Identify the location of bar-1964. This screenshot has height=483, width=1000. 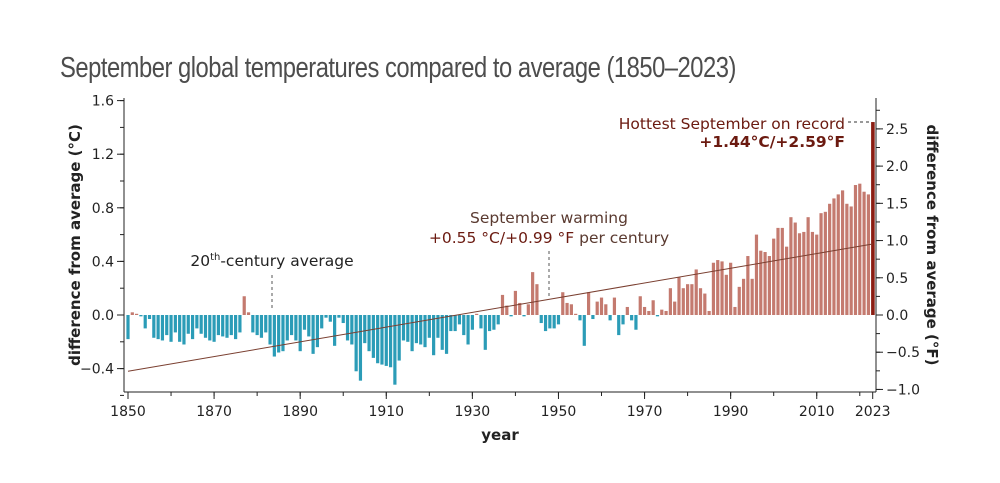
(619, 325).